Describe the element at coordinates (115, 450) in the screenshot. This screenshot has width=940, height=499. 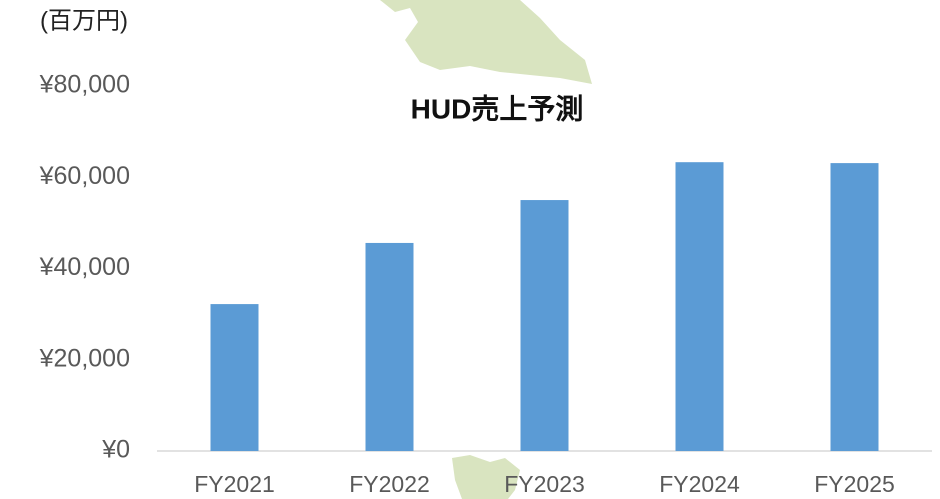
I see `y-tick-label: ¥0` at that location.